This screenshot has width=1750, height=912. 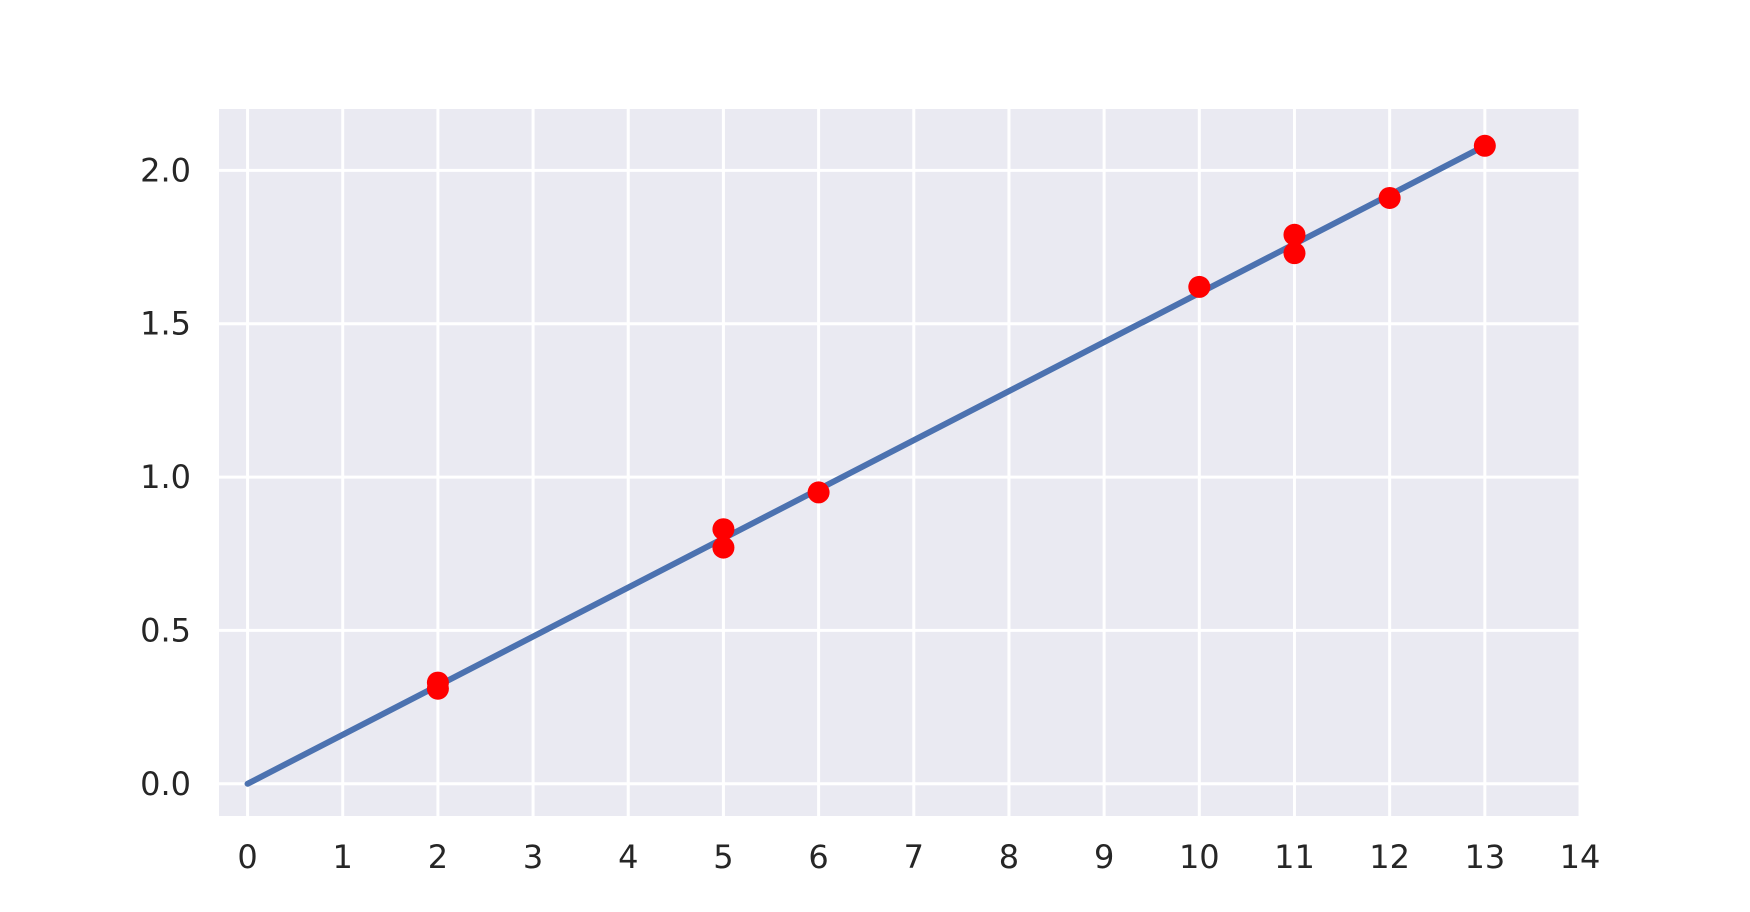 What do you see at coordinates (165, 170) in the screenshot?
I see `y-tick-label: 2.0` at bounding box center [165, 170].